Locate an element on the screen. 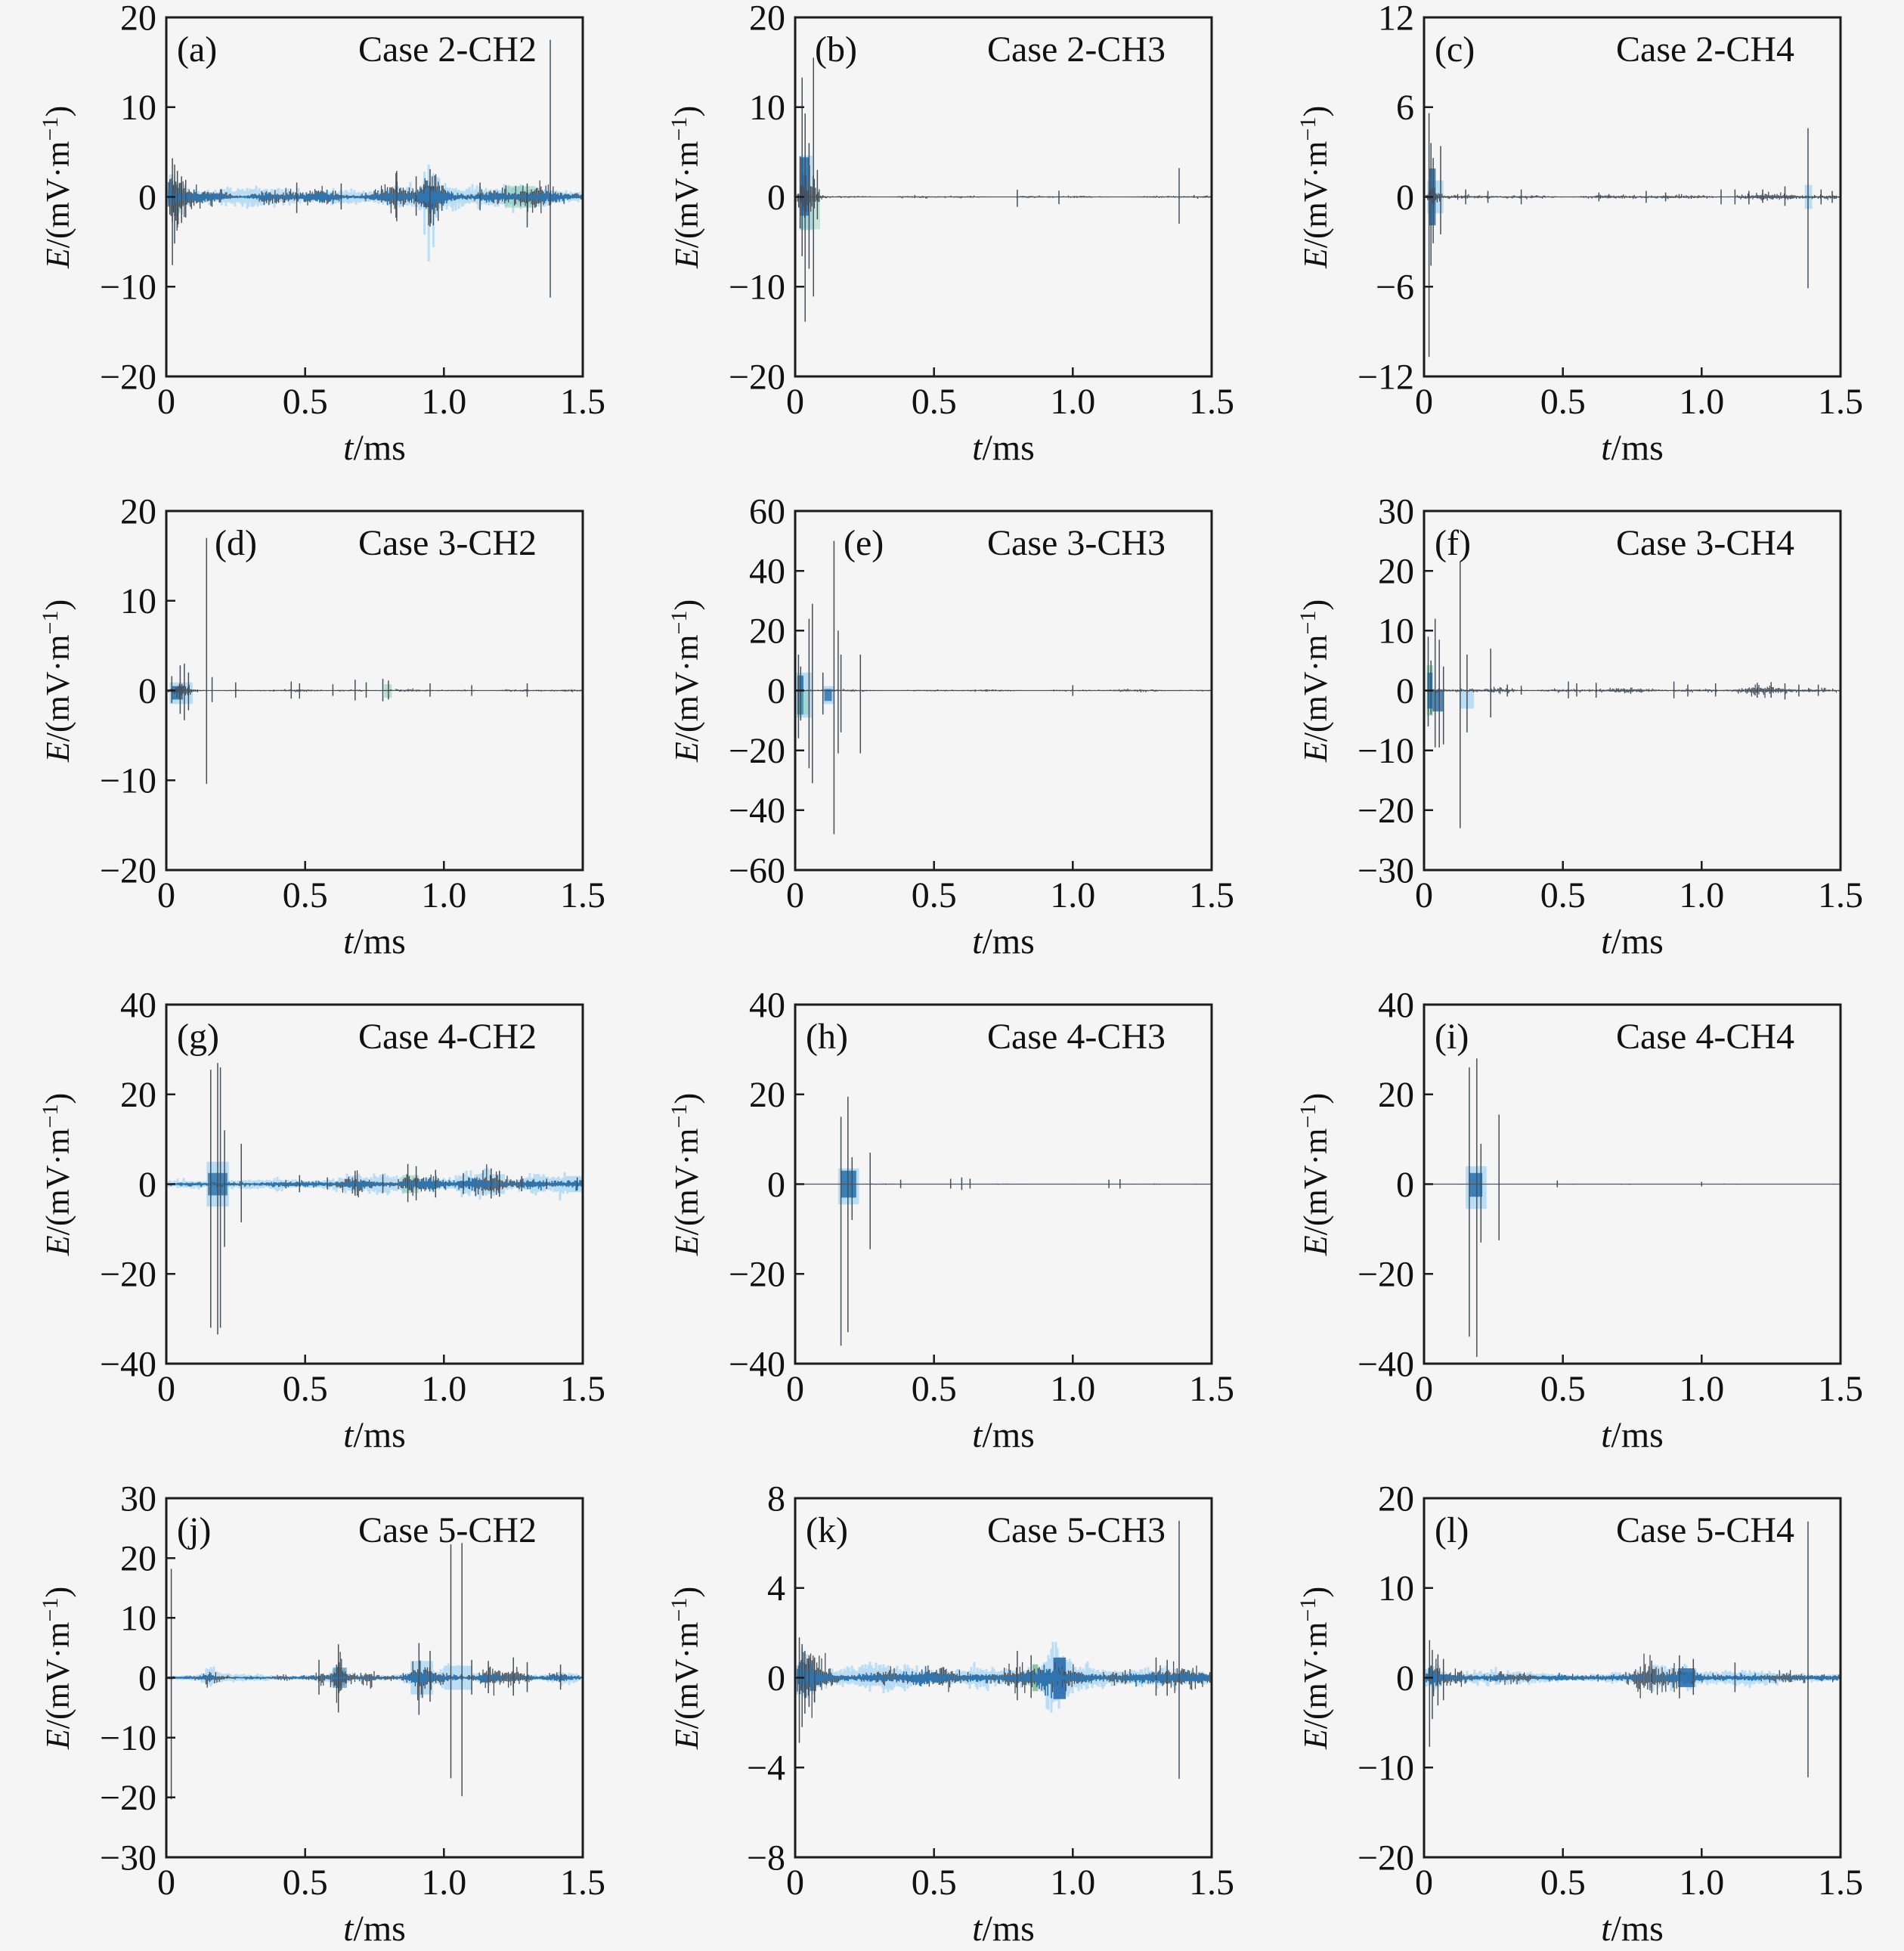 The width and height of the screenshot is (1904, 1951). svg-text: Case 3-CH4 is located at coordinates (1705, 543).